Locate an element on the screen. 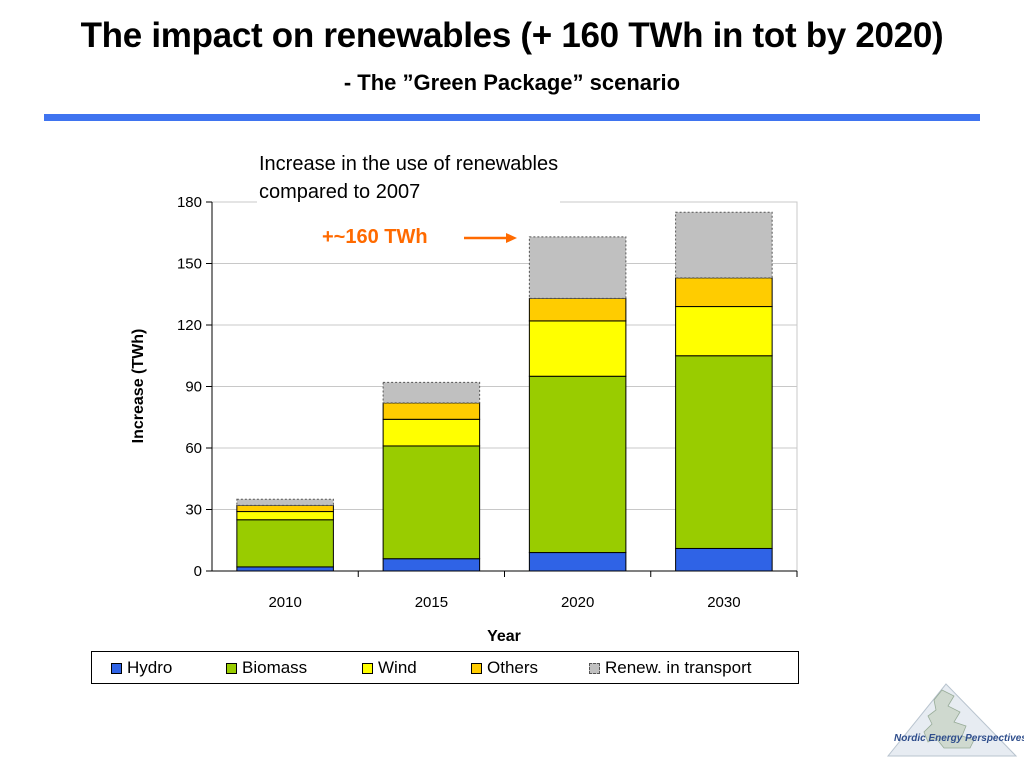 This screenshot has height=768, width=1024. logo-text: Nordic Energy Perspectives is located at coordinates (959, 738).